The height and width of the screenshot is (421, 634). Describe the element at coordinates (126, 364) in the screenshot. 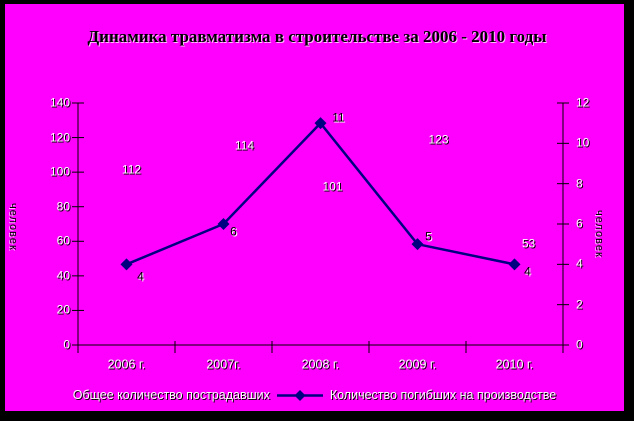

I see `x-axis-category-label: 2006 г.` at that location.